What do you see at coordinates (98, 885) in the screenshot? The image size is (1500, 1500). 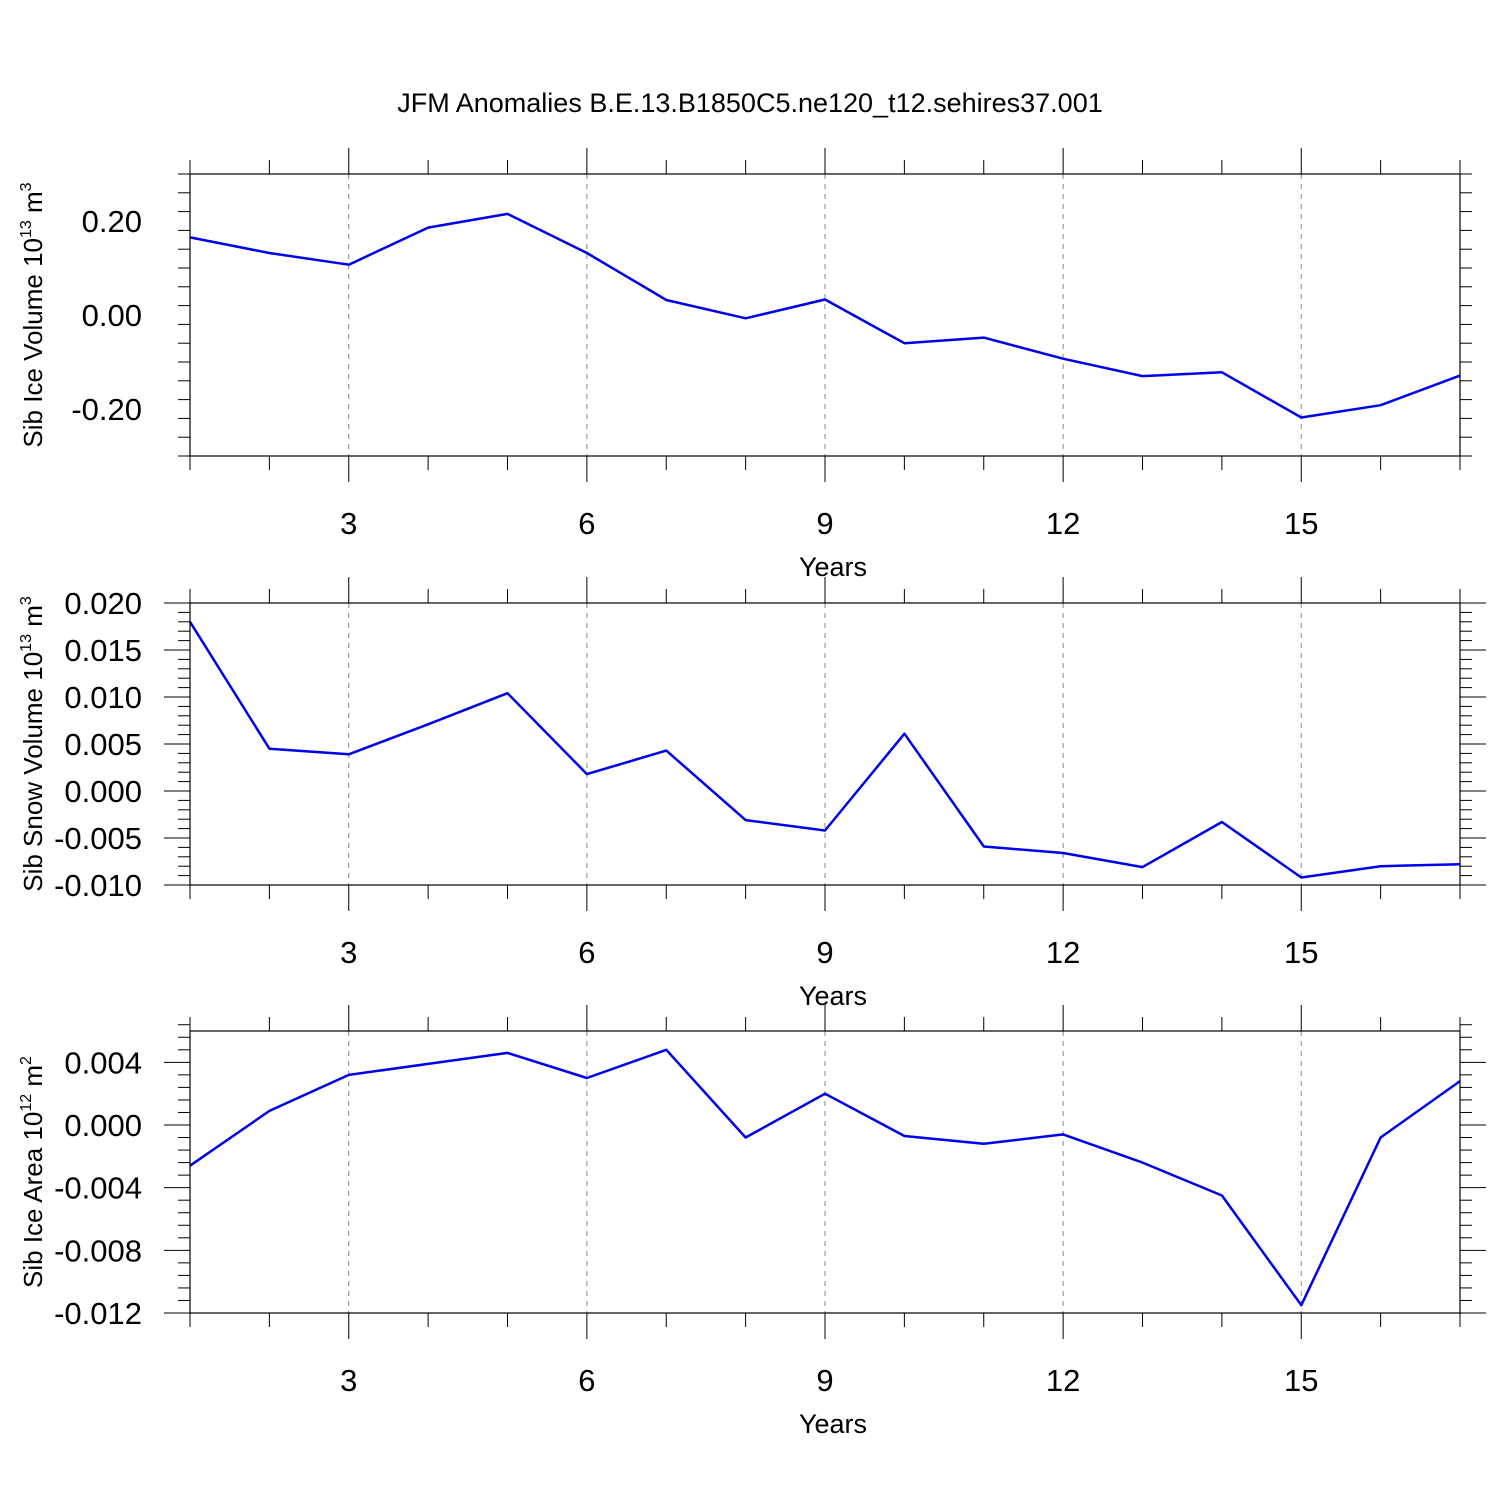 I see `y-tick-label: -0.010` at bounding box center [98, 885].